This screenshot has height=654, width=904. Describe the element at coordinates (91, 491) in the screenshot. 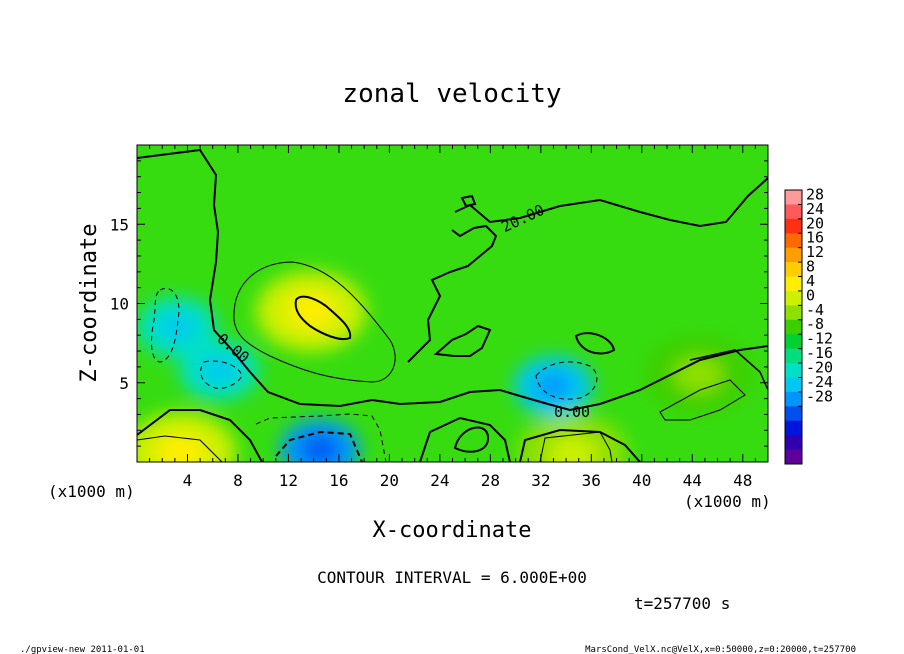

I see `x-unit-label-left: (x1000 m)` at that location.